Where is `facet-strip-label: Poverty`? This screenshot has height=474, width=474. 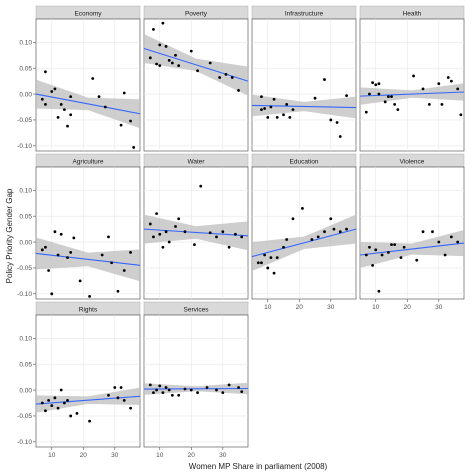
facet-strip-label: Poverty is located at coordinates (196, 13).